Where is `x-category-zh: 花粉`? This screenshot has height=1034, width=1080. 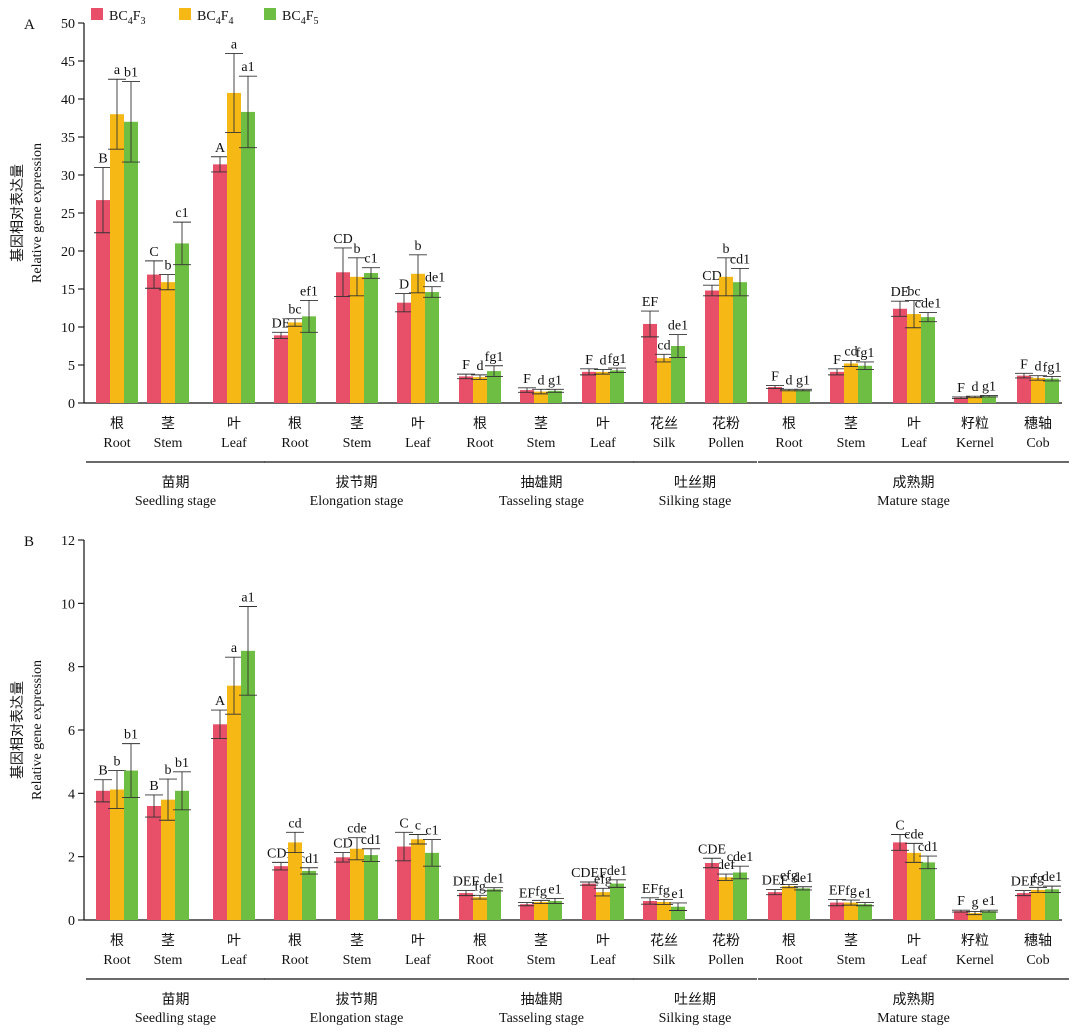
x-category-zh: 花粉 is located at coordinates (726, 424).